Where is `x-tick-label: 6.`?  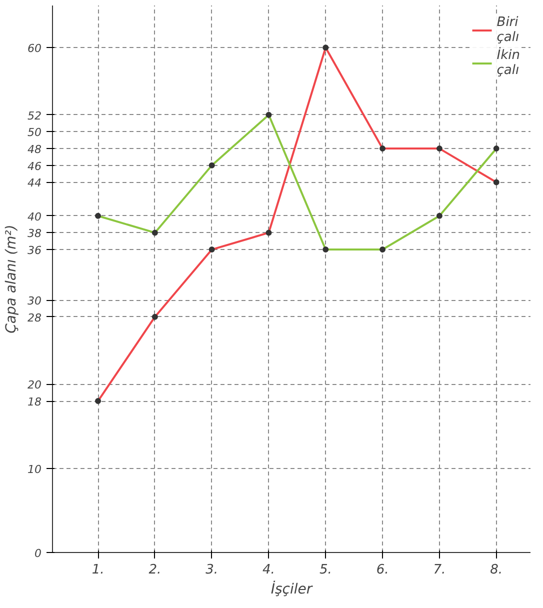 x-tick-label: 6. is located at coordinates (382, 570).